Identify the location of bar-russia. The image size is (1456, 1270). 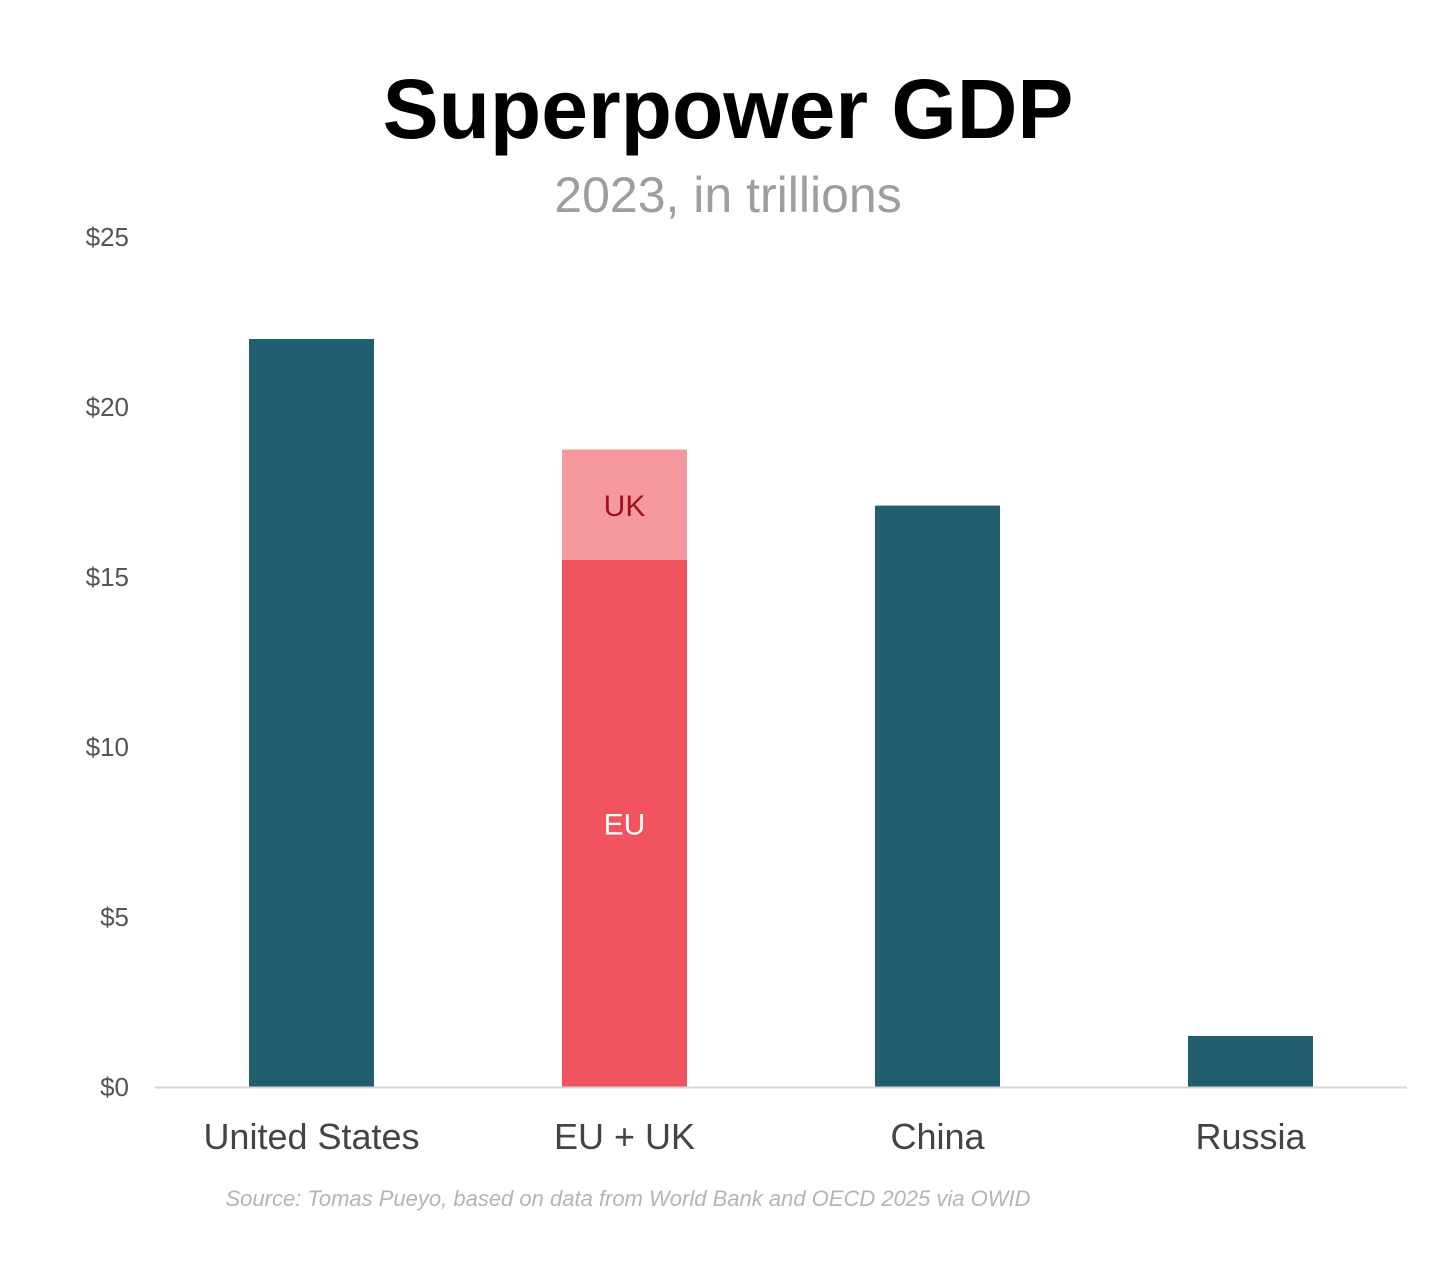
(1250, 1061).